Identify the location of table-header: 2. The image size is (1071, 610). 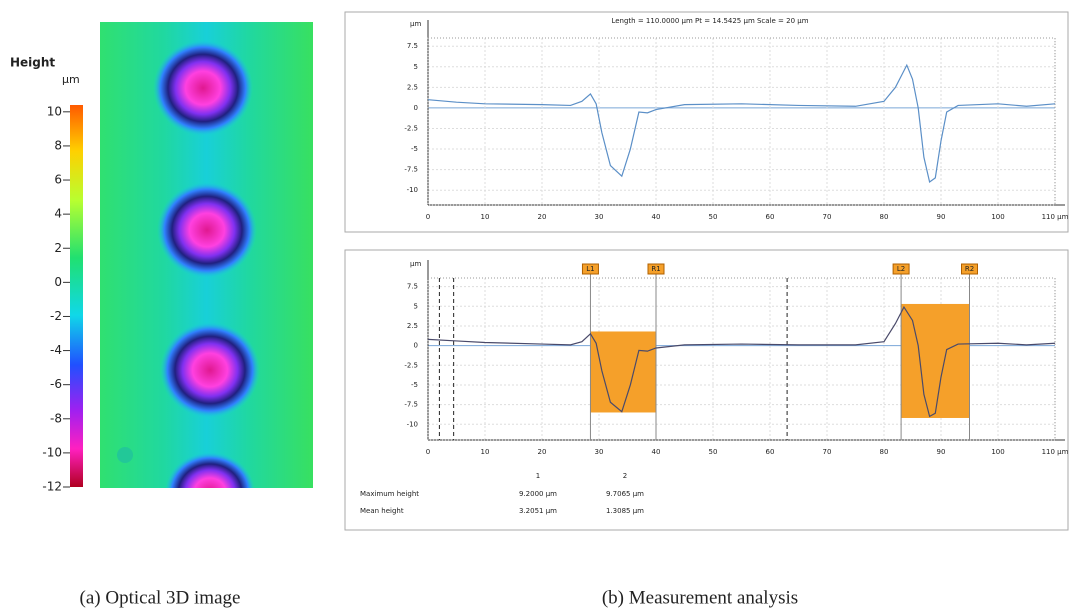
(625, 476).